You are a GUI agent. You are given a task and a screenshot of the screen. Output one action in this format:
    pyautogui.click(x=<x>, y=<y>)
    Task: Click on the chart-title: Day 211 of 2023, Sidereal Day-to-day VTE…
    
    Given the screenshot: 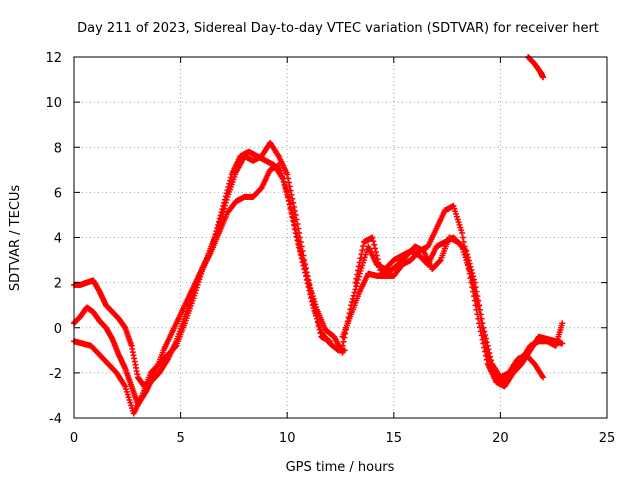 What is the action you would take?
    pyautogui.click(x=338, y=28)
    